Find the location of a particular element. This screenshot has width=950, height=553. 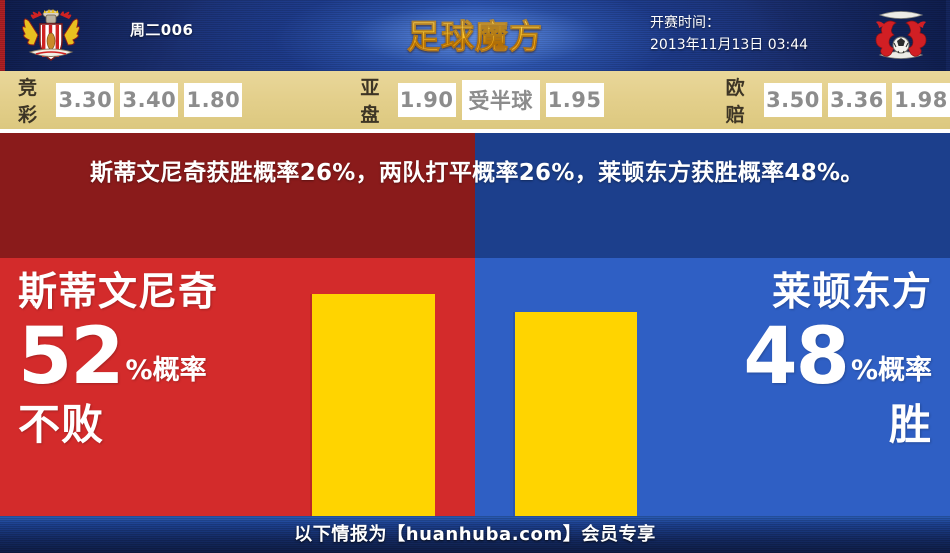

summary-band-left-half is located at coordinates (237, 195).